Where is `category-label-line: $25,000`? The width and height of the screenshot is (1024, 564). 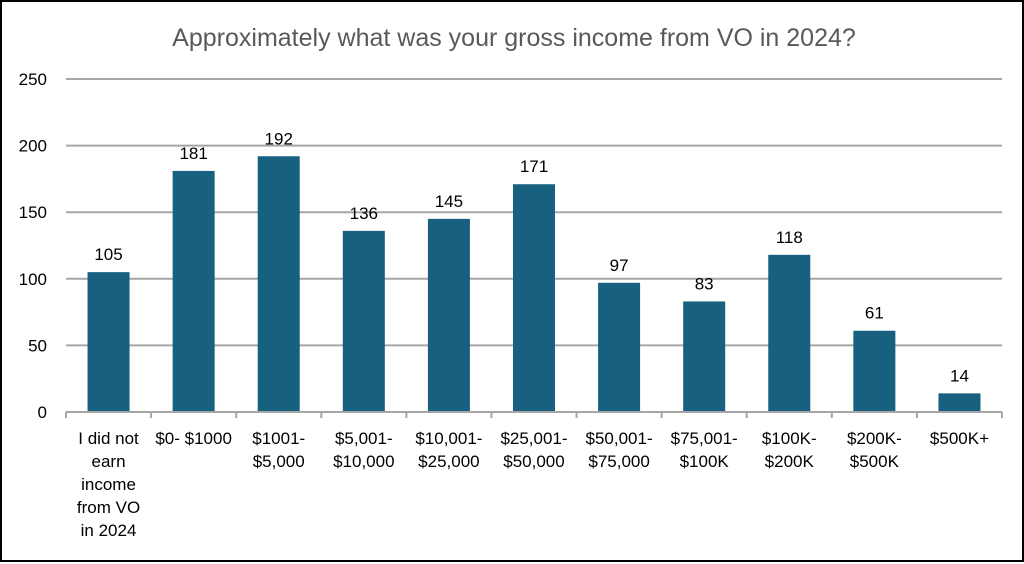
category-label-line: $25,000 is located at coordinates (448, 461).